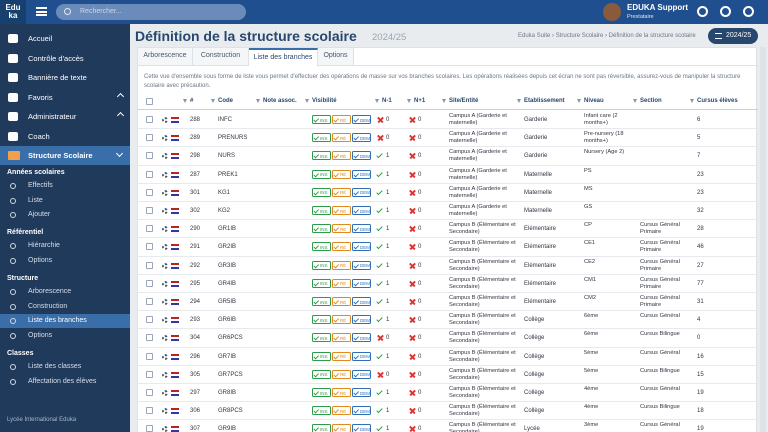 Image resolution: width=768 pixels, height=432 pixels. I want to click on tab: Liste des branches, so click(283, 57).